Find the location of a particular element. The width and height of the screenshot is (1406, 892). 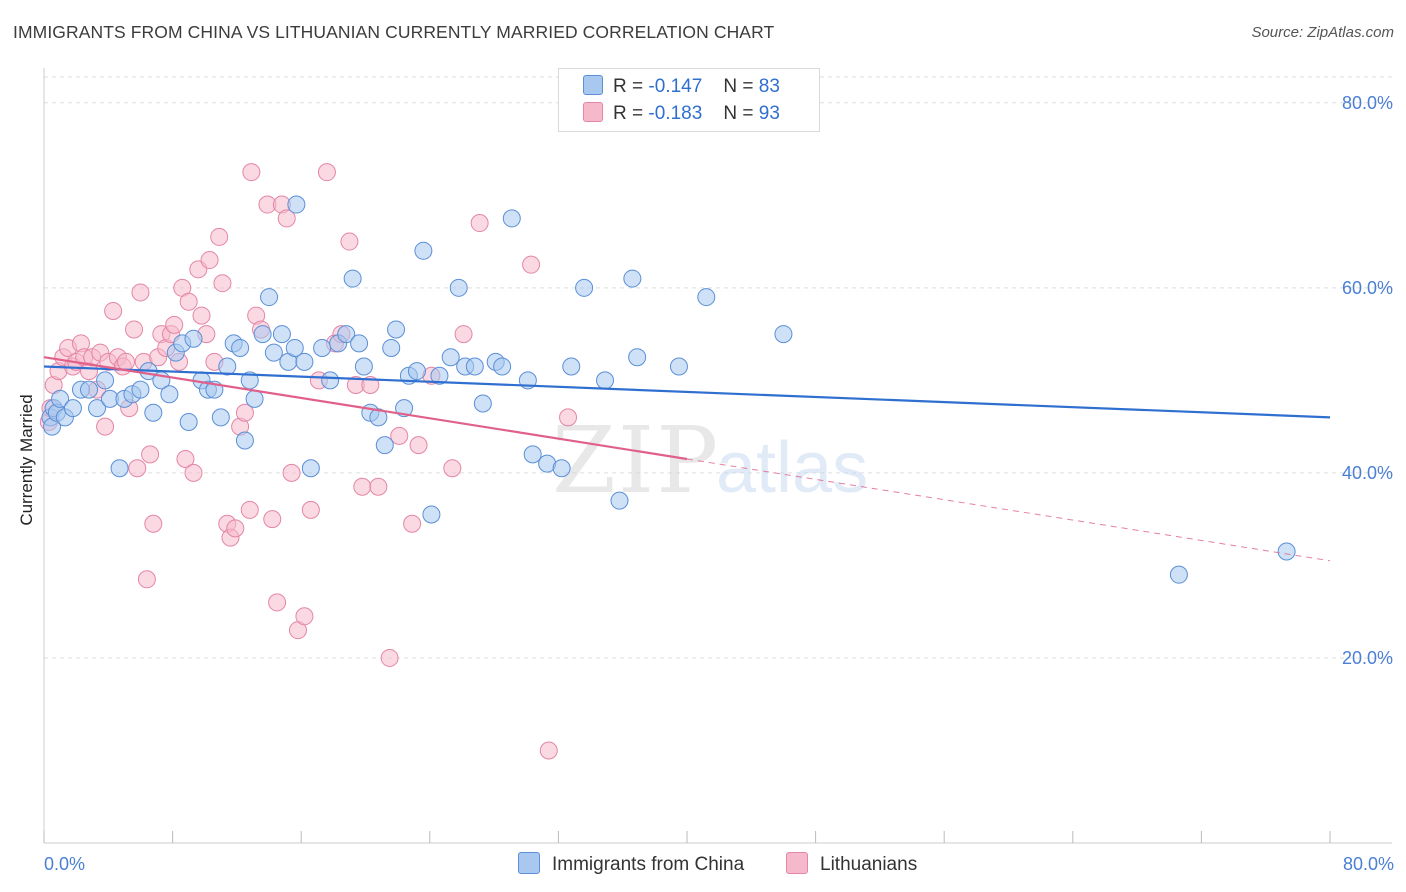

legend-r-value-china: -0.147 is located at coordinates (675, 86).